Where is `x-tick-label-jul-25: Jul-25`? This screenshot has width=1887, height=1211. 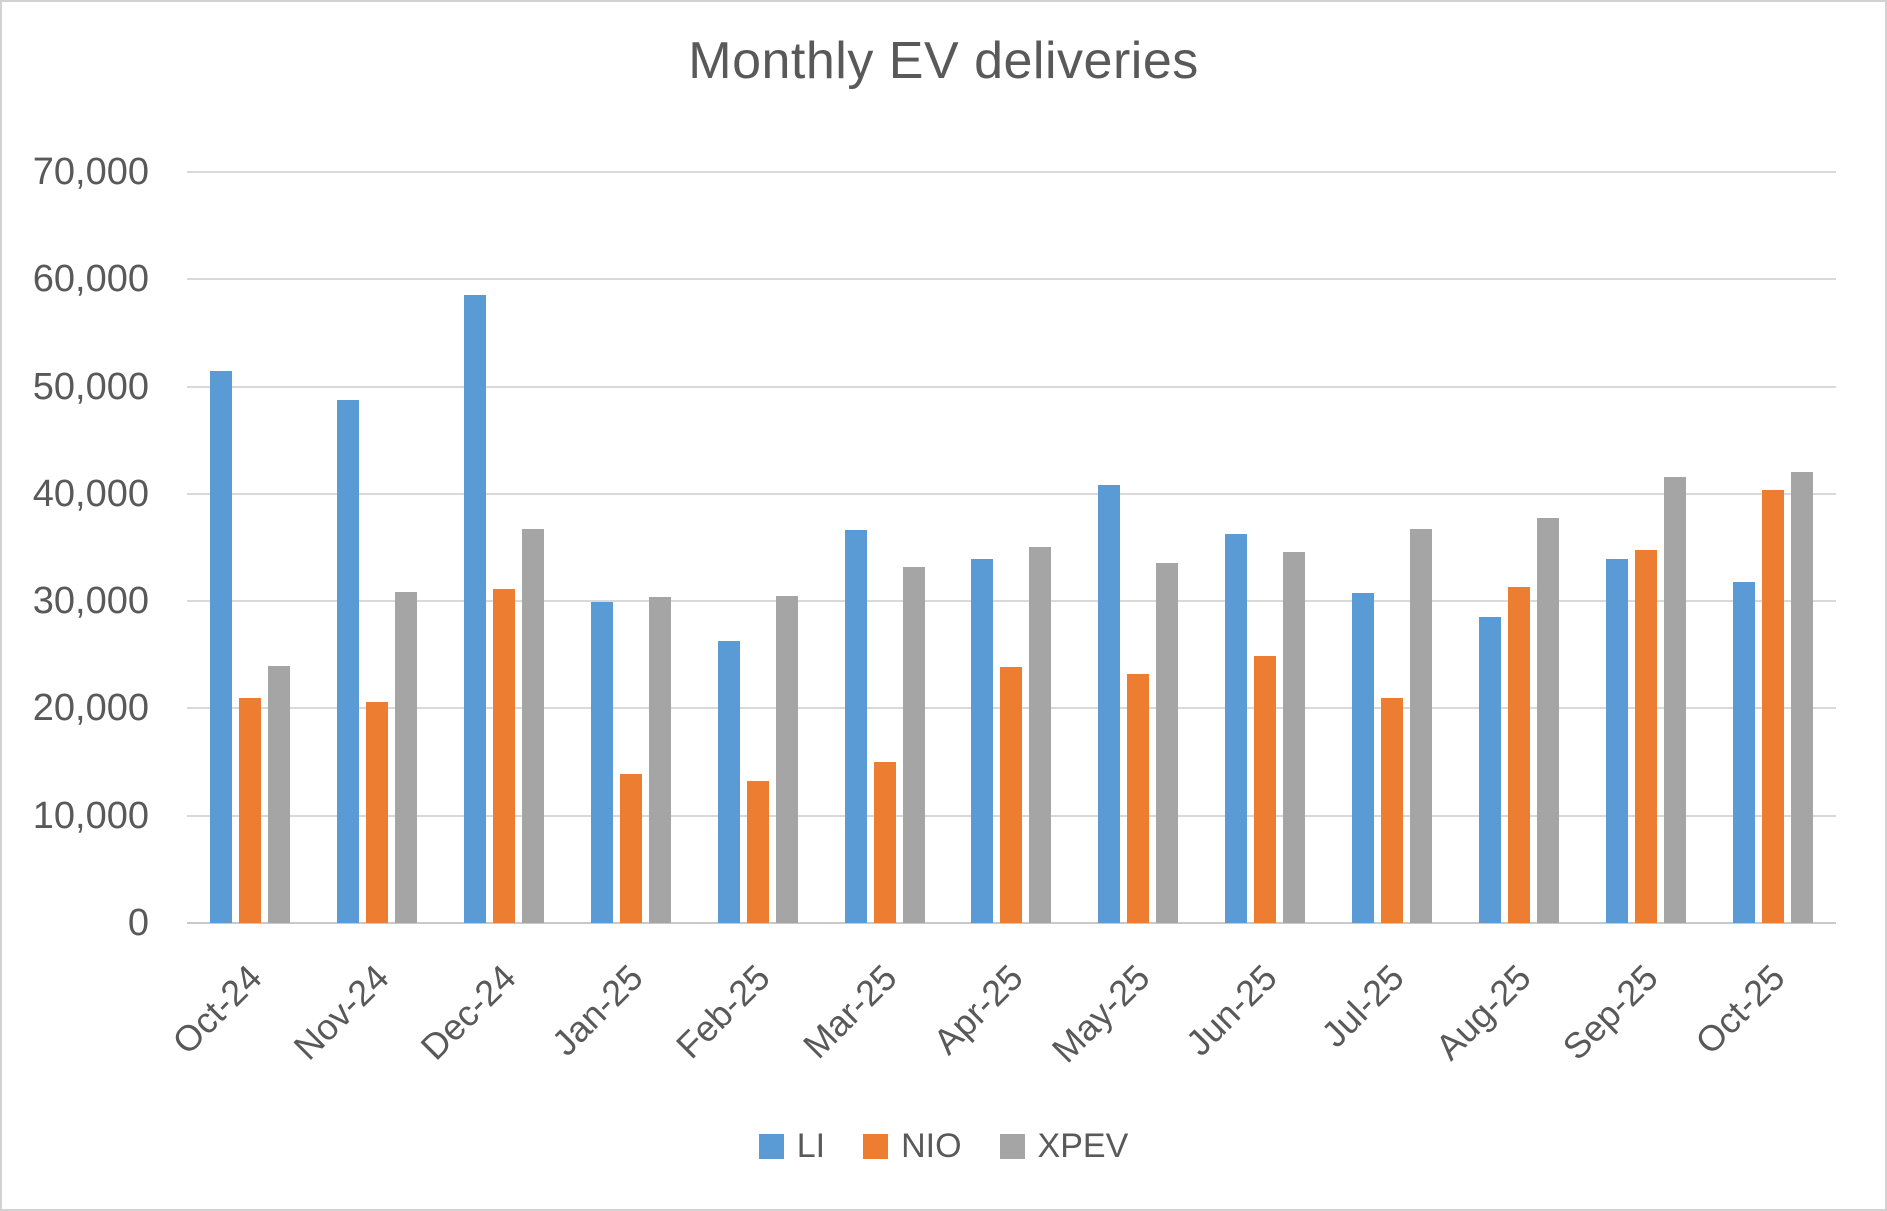 x-tick-label-jul-25: Jul-25 is located at coordinates (1362, 1005).